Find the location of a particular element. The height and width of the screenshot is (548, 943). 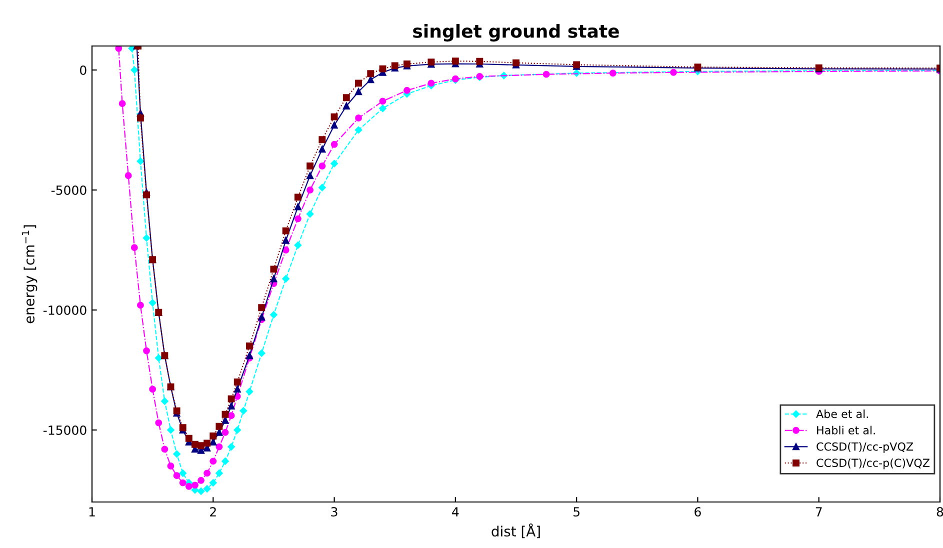

legend-label: CCSD(T)/cc-p(C)VQZ is located at coordinates (873, 464).